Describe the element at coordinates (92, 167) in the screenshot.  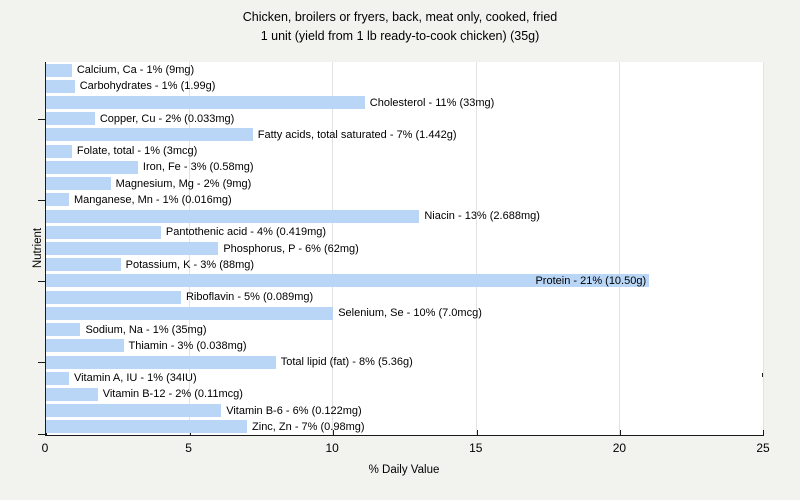
I see `bar-iron-fe` at that location.